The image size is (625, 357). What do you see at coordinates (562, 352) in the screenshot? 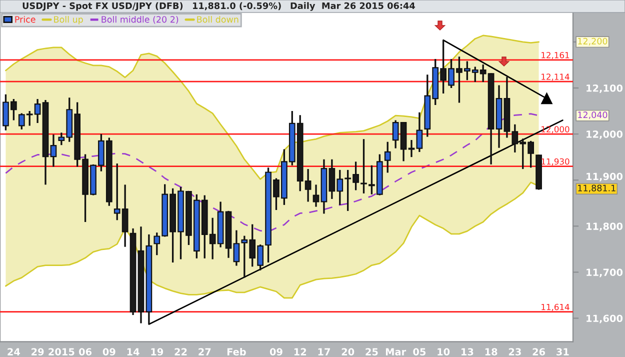
I see `x-tick-label: 31` at bounding box center [562, 352].